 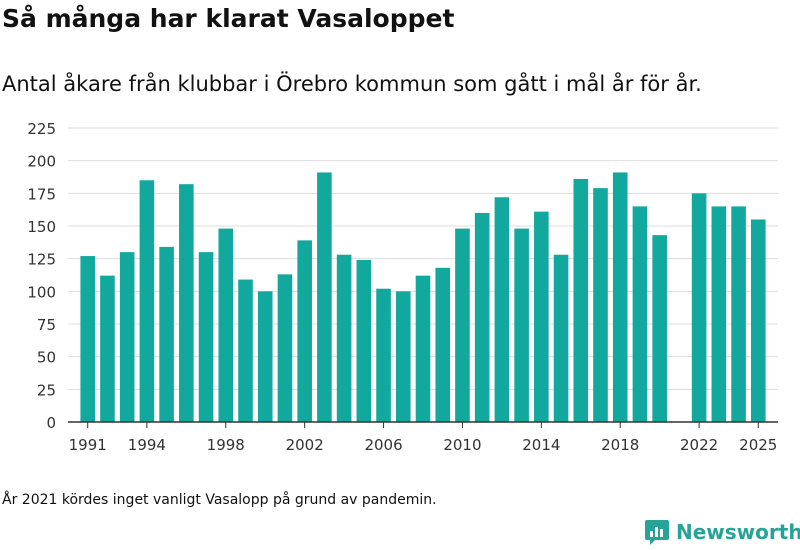 I want to click on bar-2005, so click(x=364, y=340).